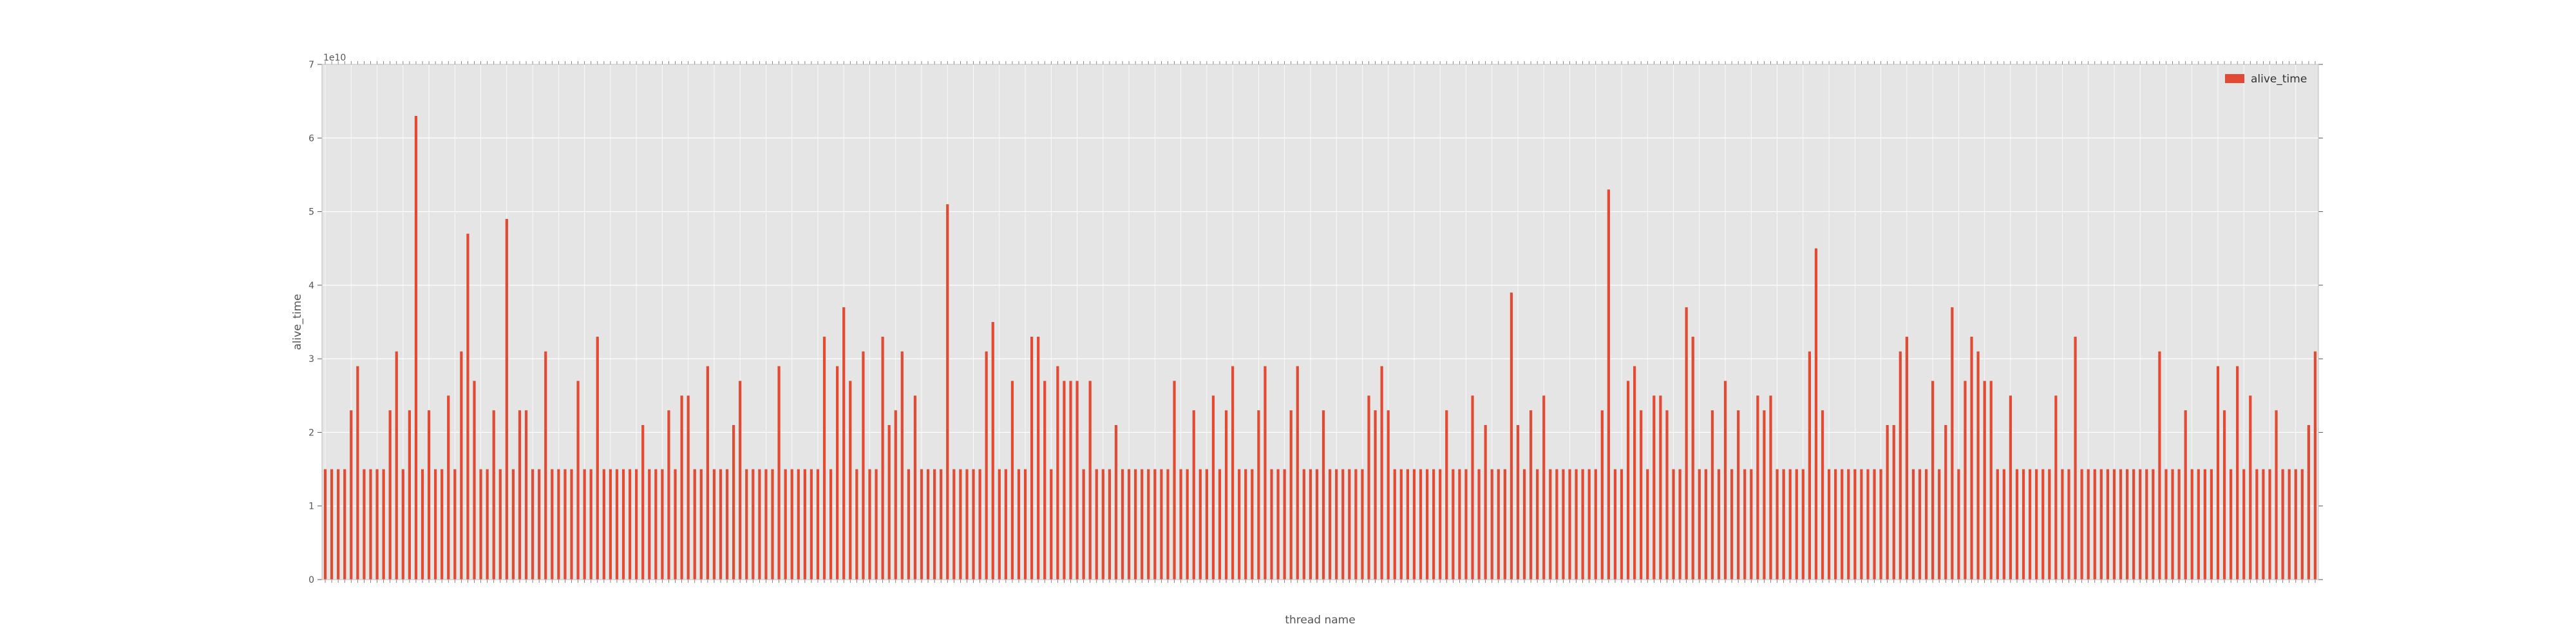  I want to click on legend: alive_time, so click(2266, 79).